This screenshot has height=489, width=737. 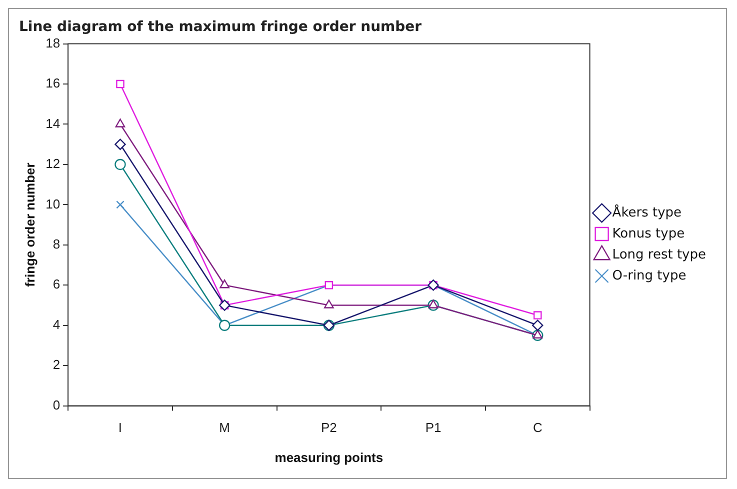 I want to click on x-tick-label: P2, so click(x=328, y=428).